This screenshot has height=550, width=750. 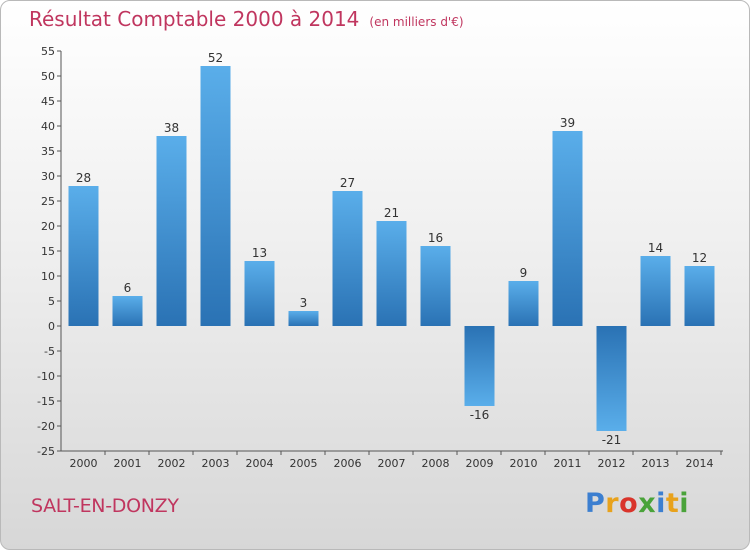 I want to click on x-tick-label: 2006, so click(x=348, y=463).